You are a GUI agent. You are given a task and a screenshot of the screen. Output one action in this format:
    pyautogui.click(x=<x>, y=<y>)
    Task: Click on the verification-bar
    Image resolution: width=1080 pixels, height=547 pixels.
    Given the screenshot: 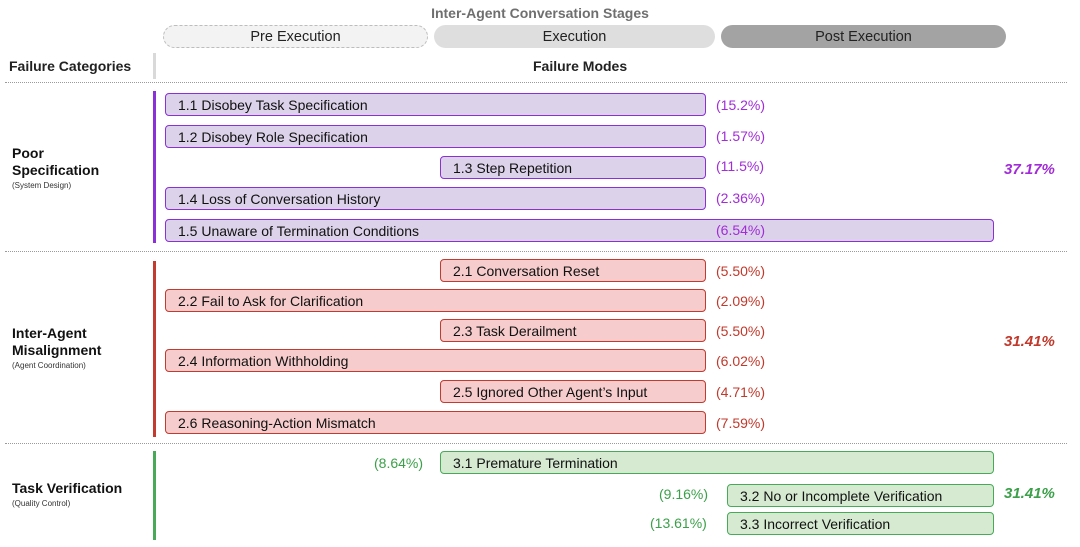 What is the action you would take?
    pyautogui.click(x=154, y=495)
    